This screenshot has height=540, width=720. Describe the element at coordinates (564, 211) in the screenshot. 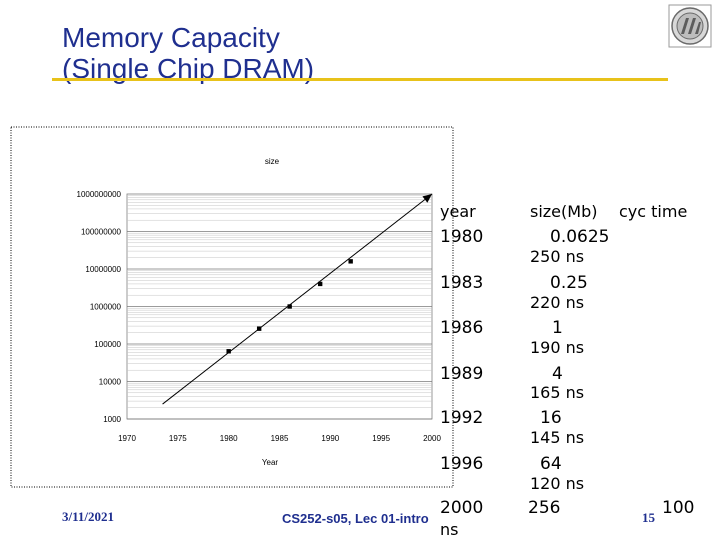

I see `header-size: size(Mb)` at that location.